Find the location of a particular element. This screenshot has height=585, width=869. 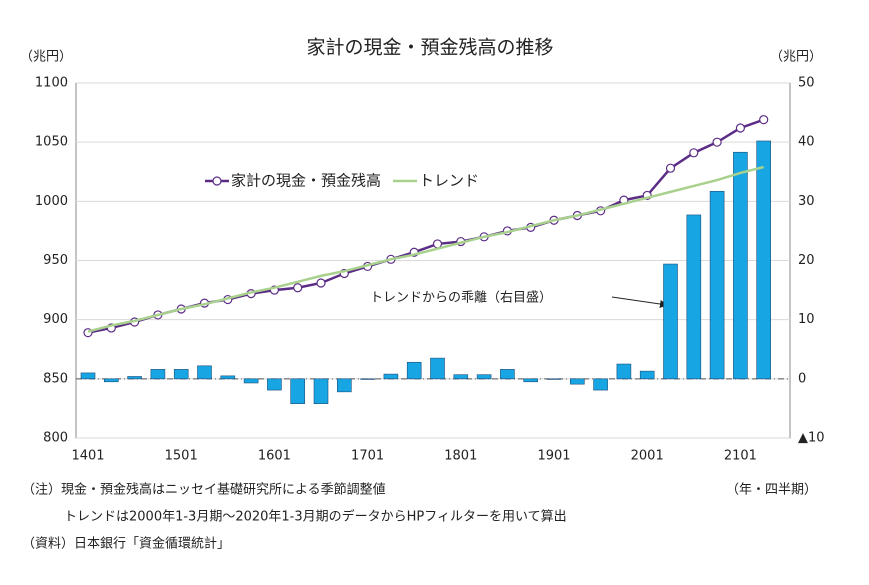

y2-tick-label: ▲10 is located at coordinates (811, 438).